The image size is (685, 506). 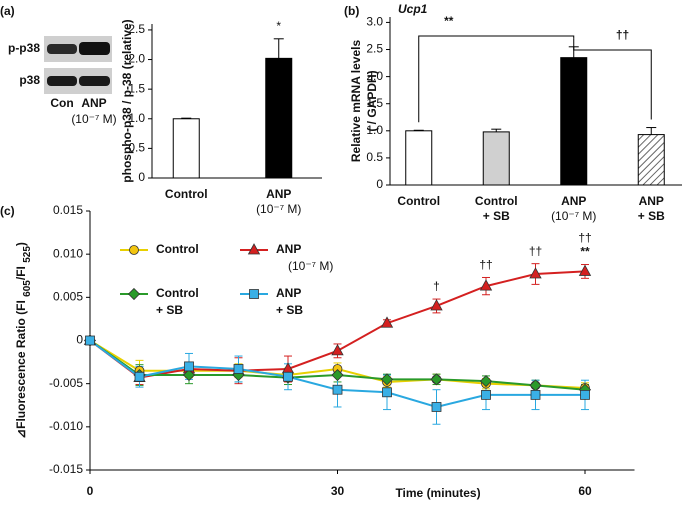 What do you see at coordinates (21, 368) in the screenshot?
I see `y-axis-label-part: ⊿Fluorescence Ratio (FI` at bounding box center [21, 368].